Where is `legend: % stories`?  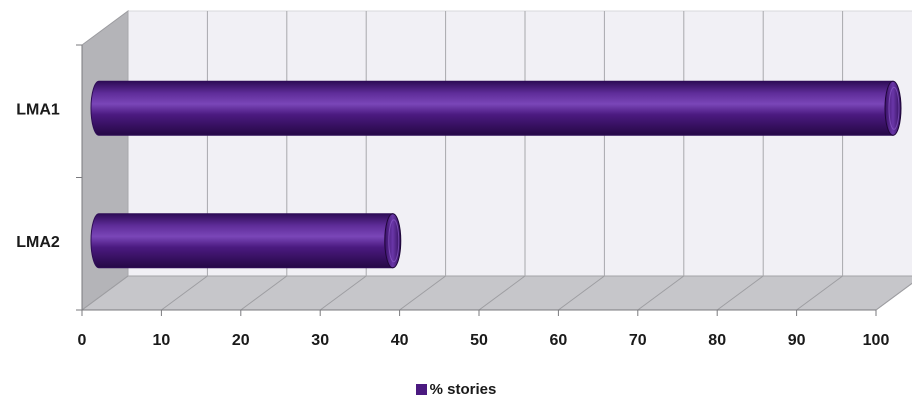
legend: % stories is located at coordinates (456, 389).